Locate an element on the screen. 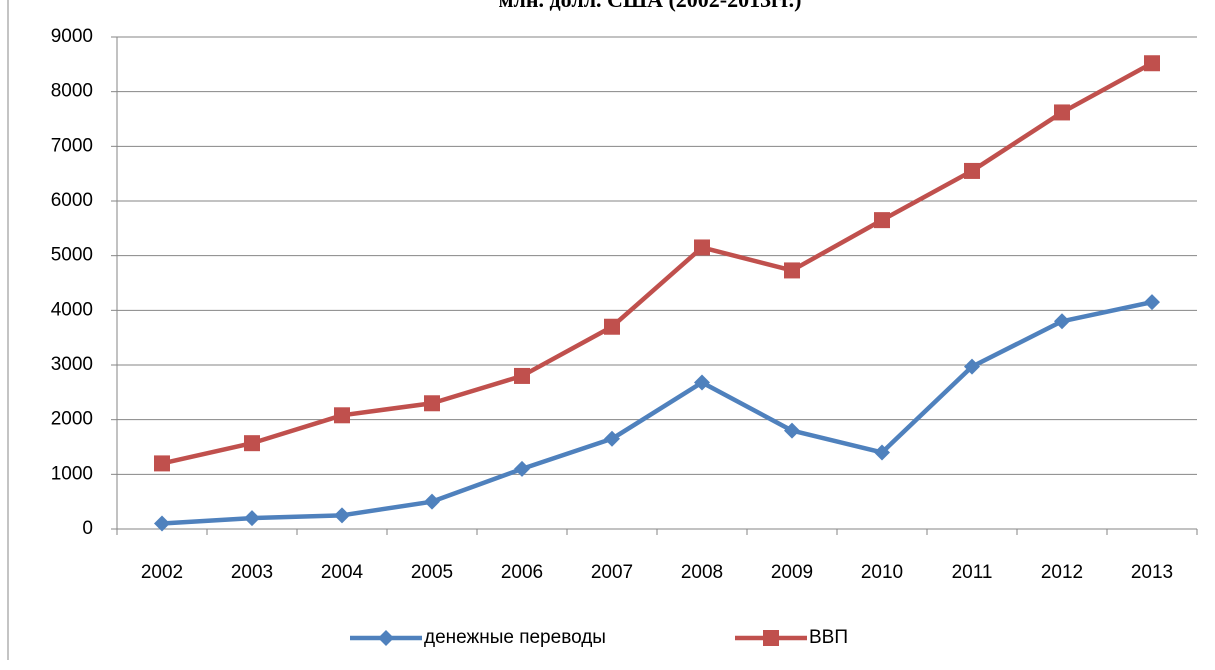  x-tick-label: 2007 is located at coordinates (612, 572).